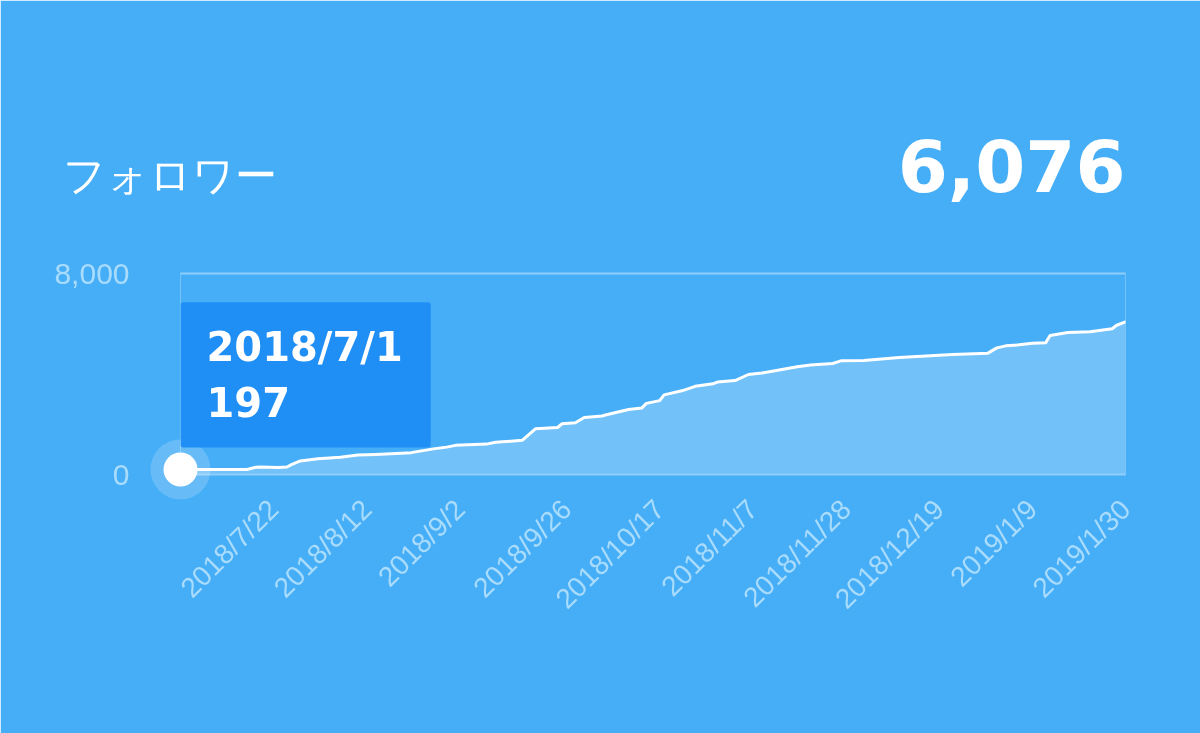 The width and height of the screenshot is (1200, 733). Describe the element at coordinates (1011, 167) in the screenshot. I see `text: 6,076` at that location.